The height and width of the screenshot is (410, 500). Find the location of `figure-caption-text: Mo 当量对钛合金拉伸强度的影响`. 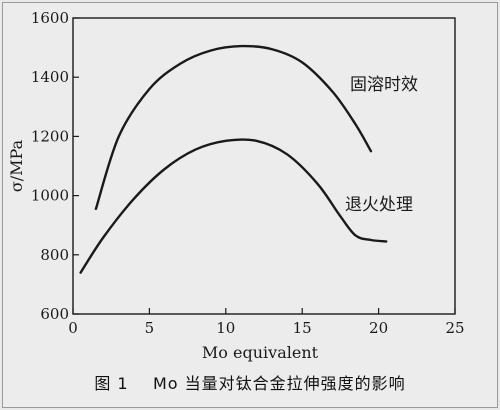

figure-caption-text: Mo 当量对钛合金拉伸强度的影响 is located at coordinates (279, 383).